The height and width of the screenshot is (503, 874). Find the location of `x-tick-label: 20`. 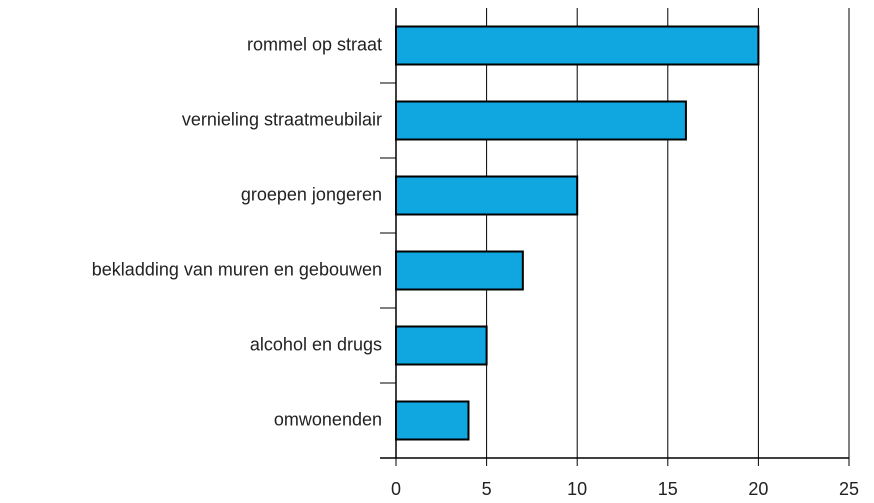

x-tick-label: 20 is located at coordinates (758, 489).